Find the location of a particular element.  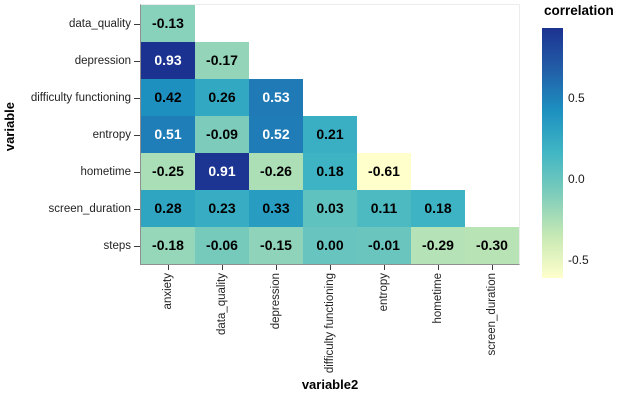

heatmap-cell-difficulty-functioning-depression: 0.53 is located at coordinates (276, 97).